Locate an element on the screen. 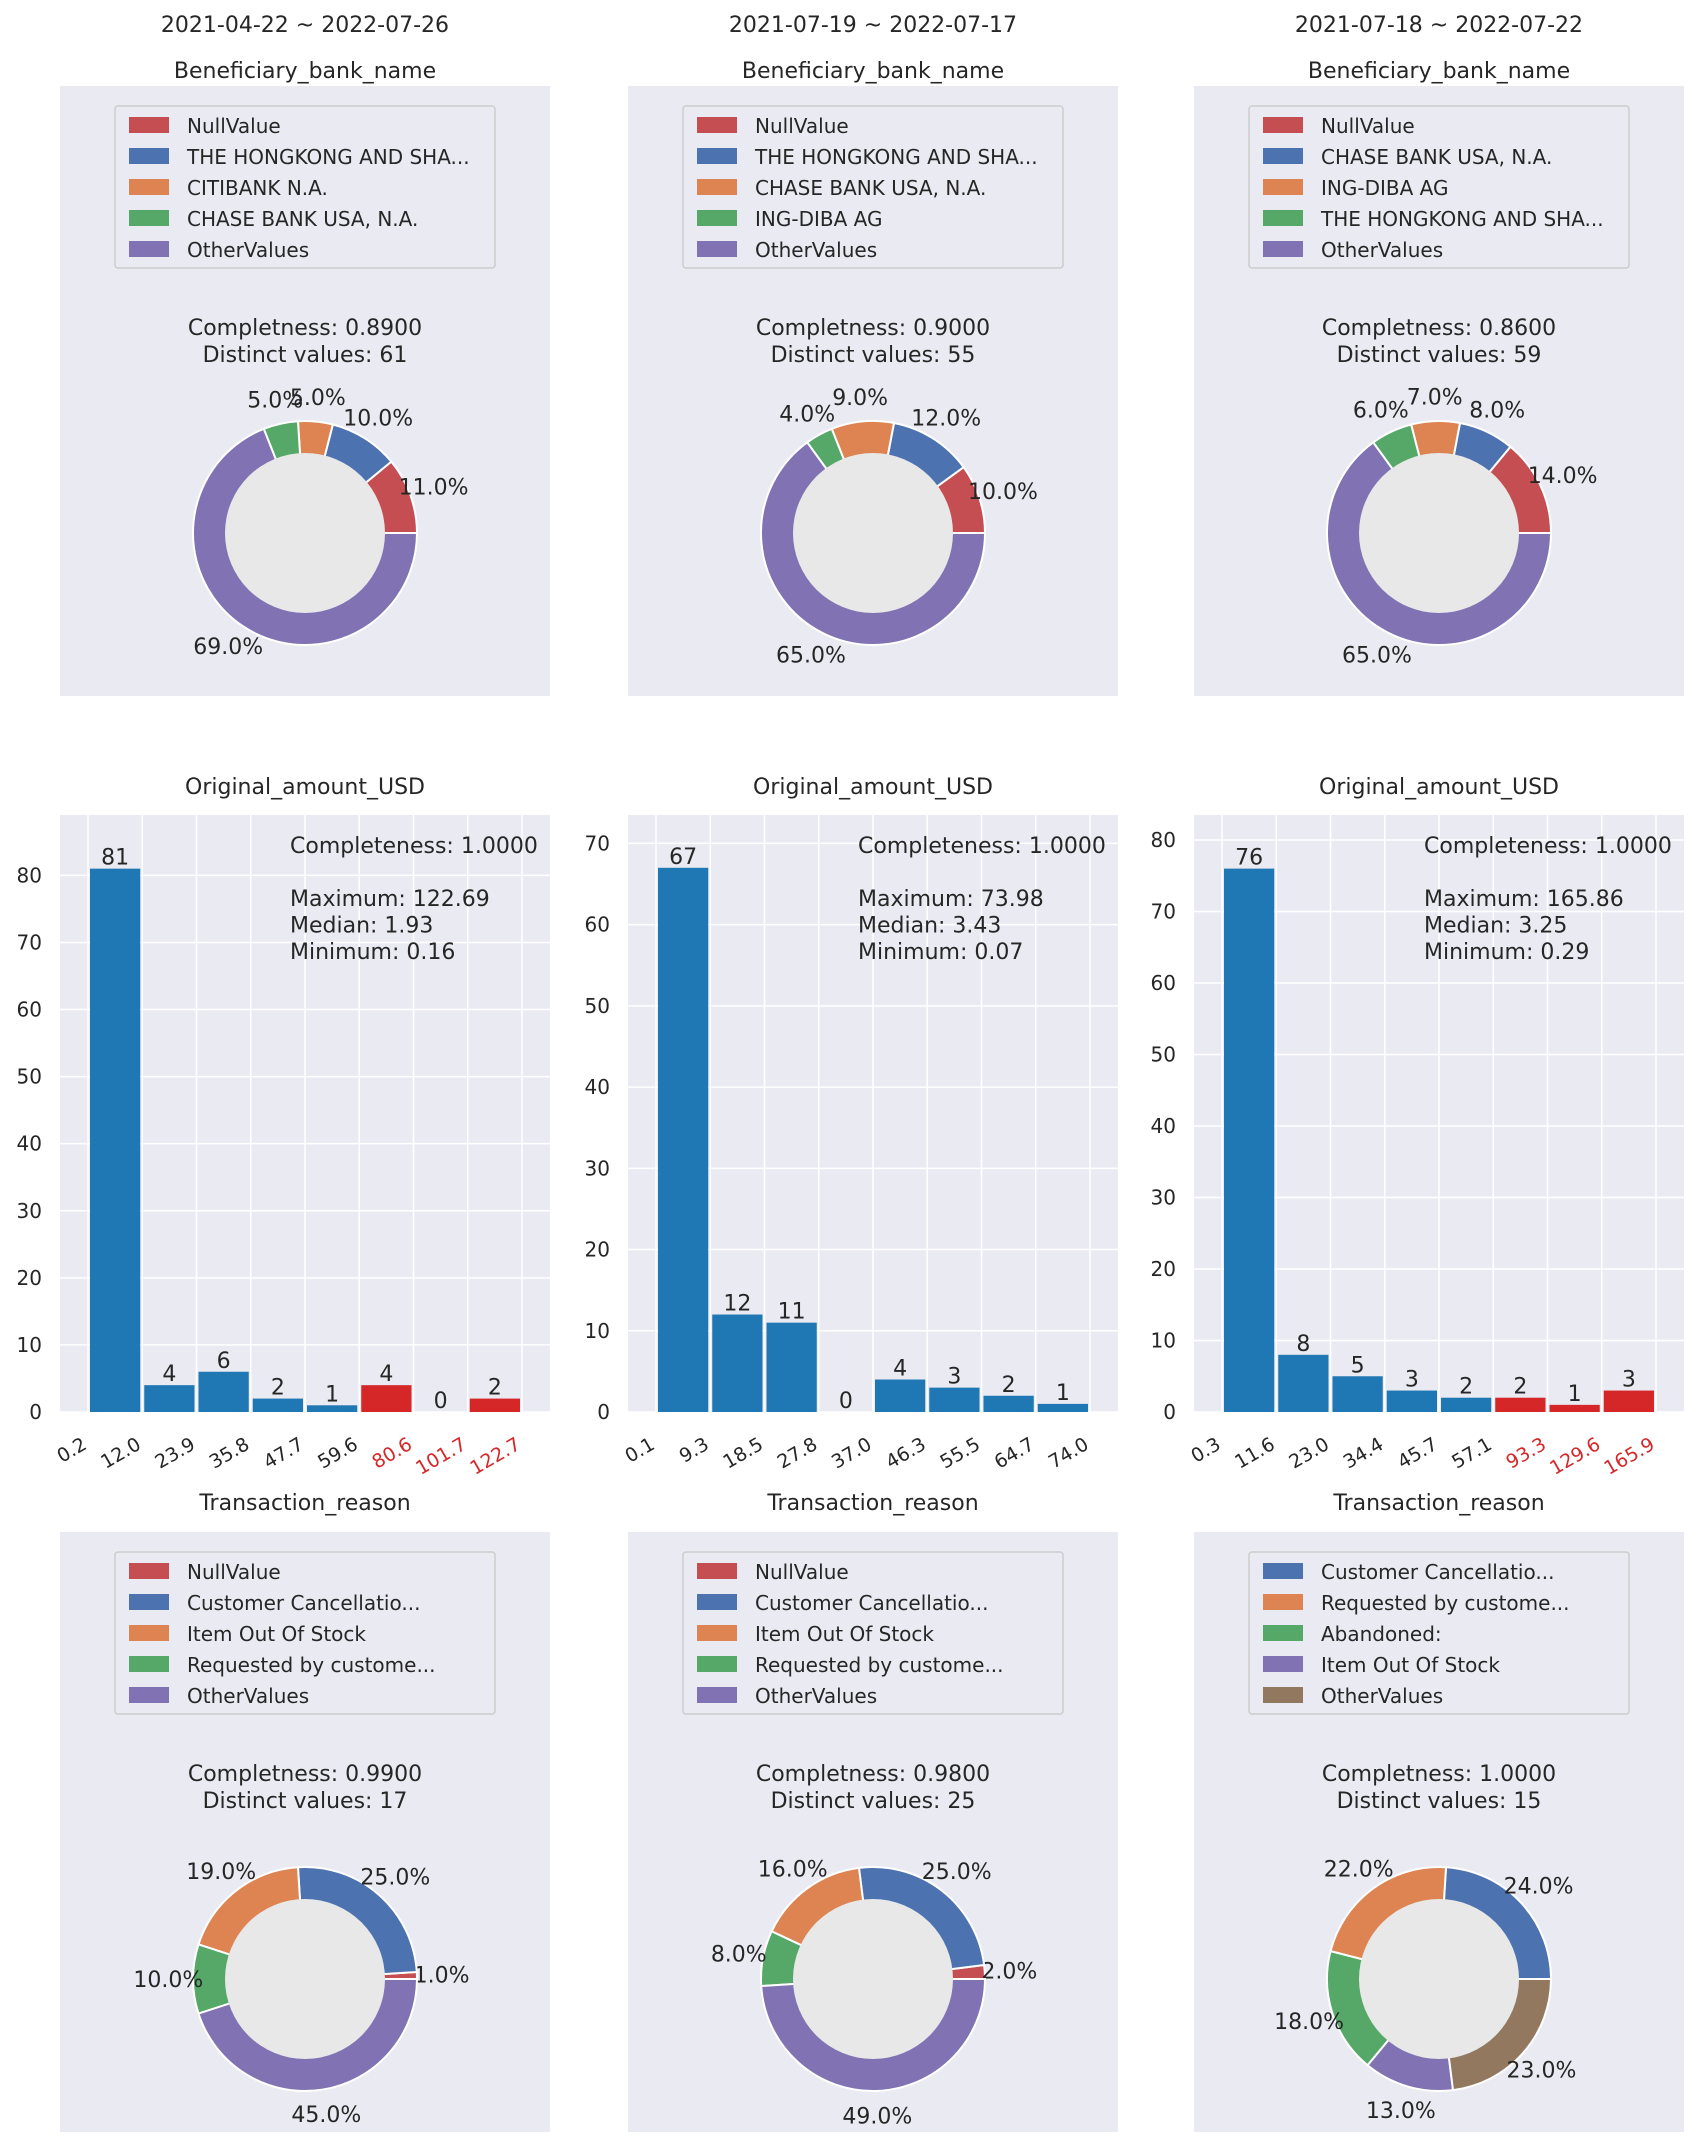 The height and width of the screenshot is (2145, 1699). slice-pct-label: 49.0% is located at coordinates (877, 2117).